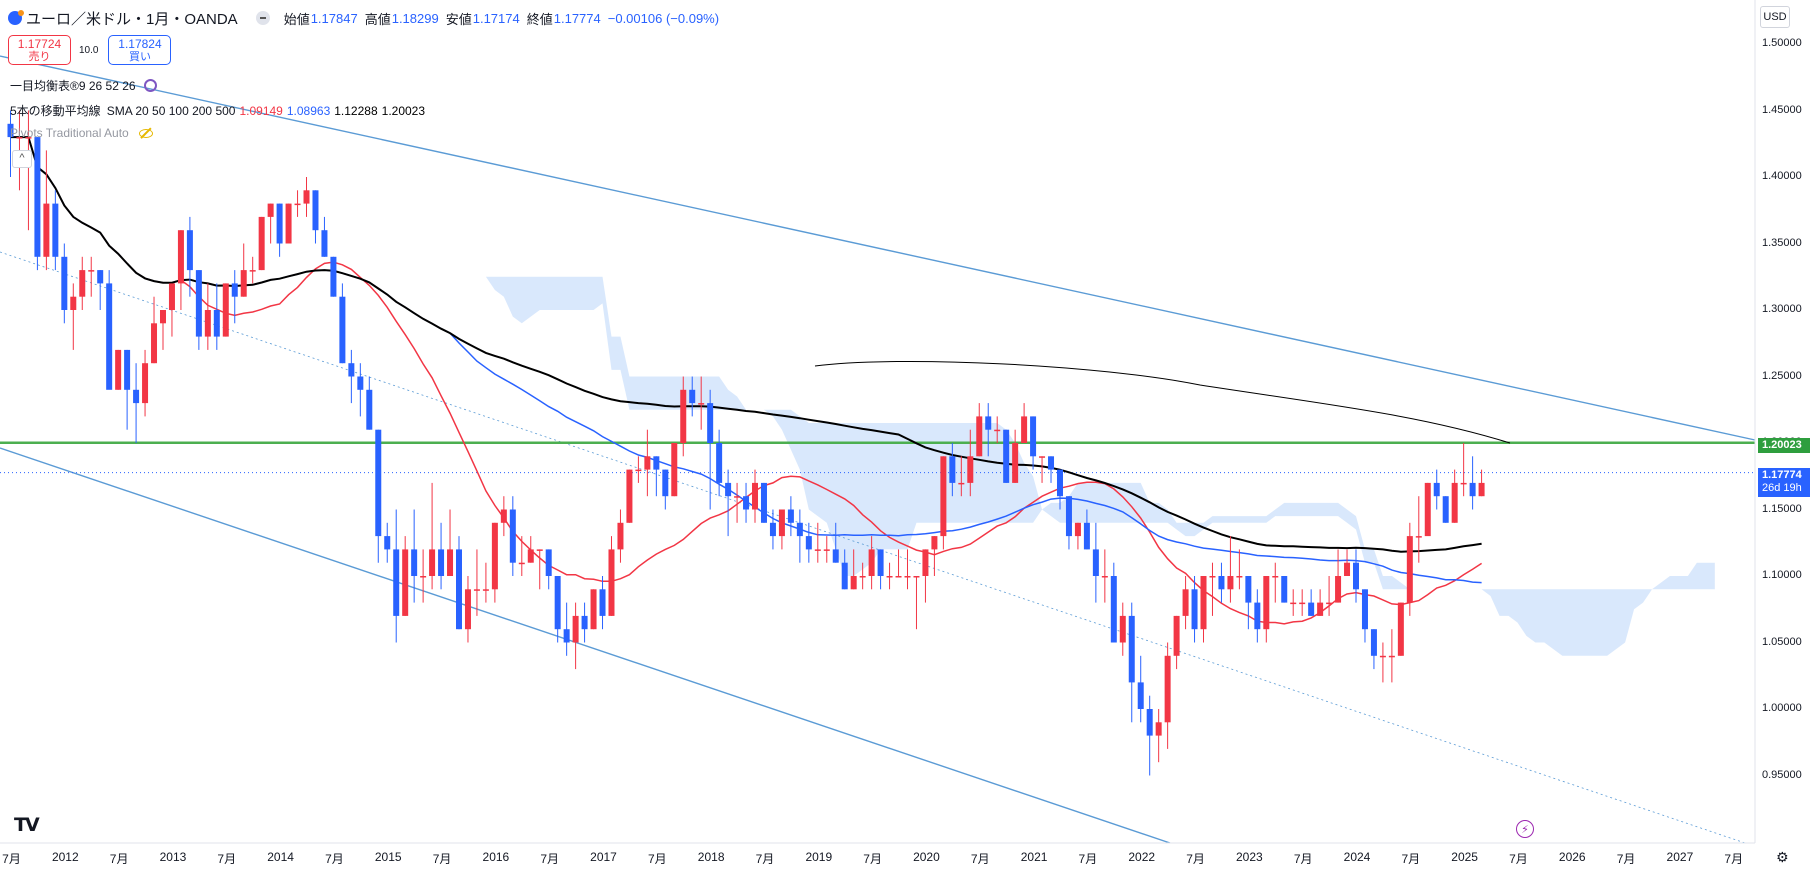 This screenshot has height=872, width=1819. What do you see at coordinates (663, 18) in the screenshot?
I see `change-value: −0.00106 (−0.09%)` at bounding box center [663, 18].